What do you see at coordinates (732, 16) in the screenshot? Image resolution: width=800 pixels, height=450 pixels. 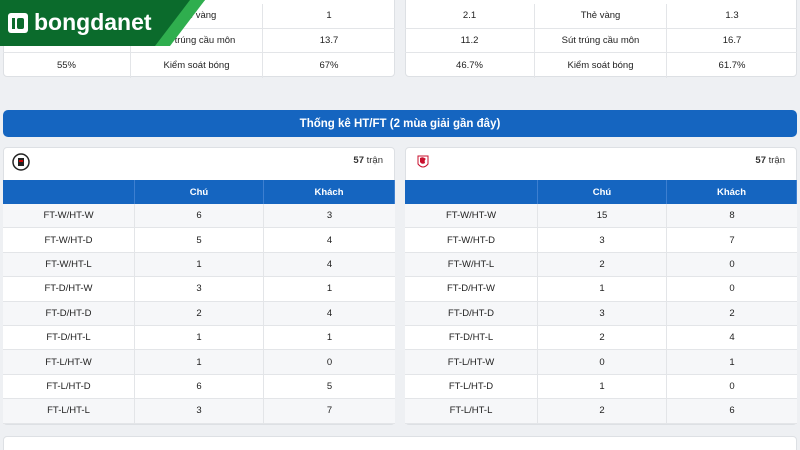 I see `stat-away: 1.3` at bounding box center [732, 16].